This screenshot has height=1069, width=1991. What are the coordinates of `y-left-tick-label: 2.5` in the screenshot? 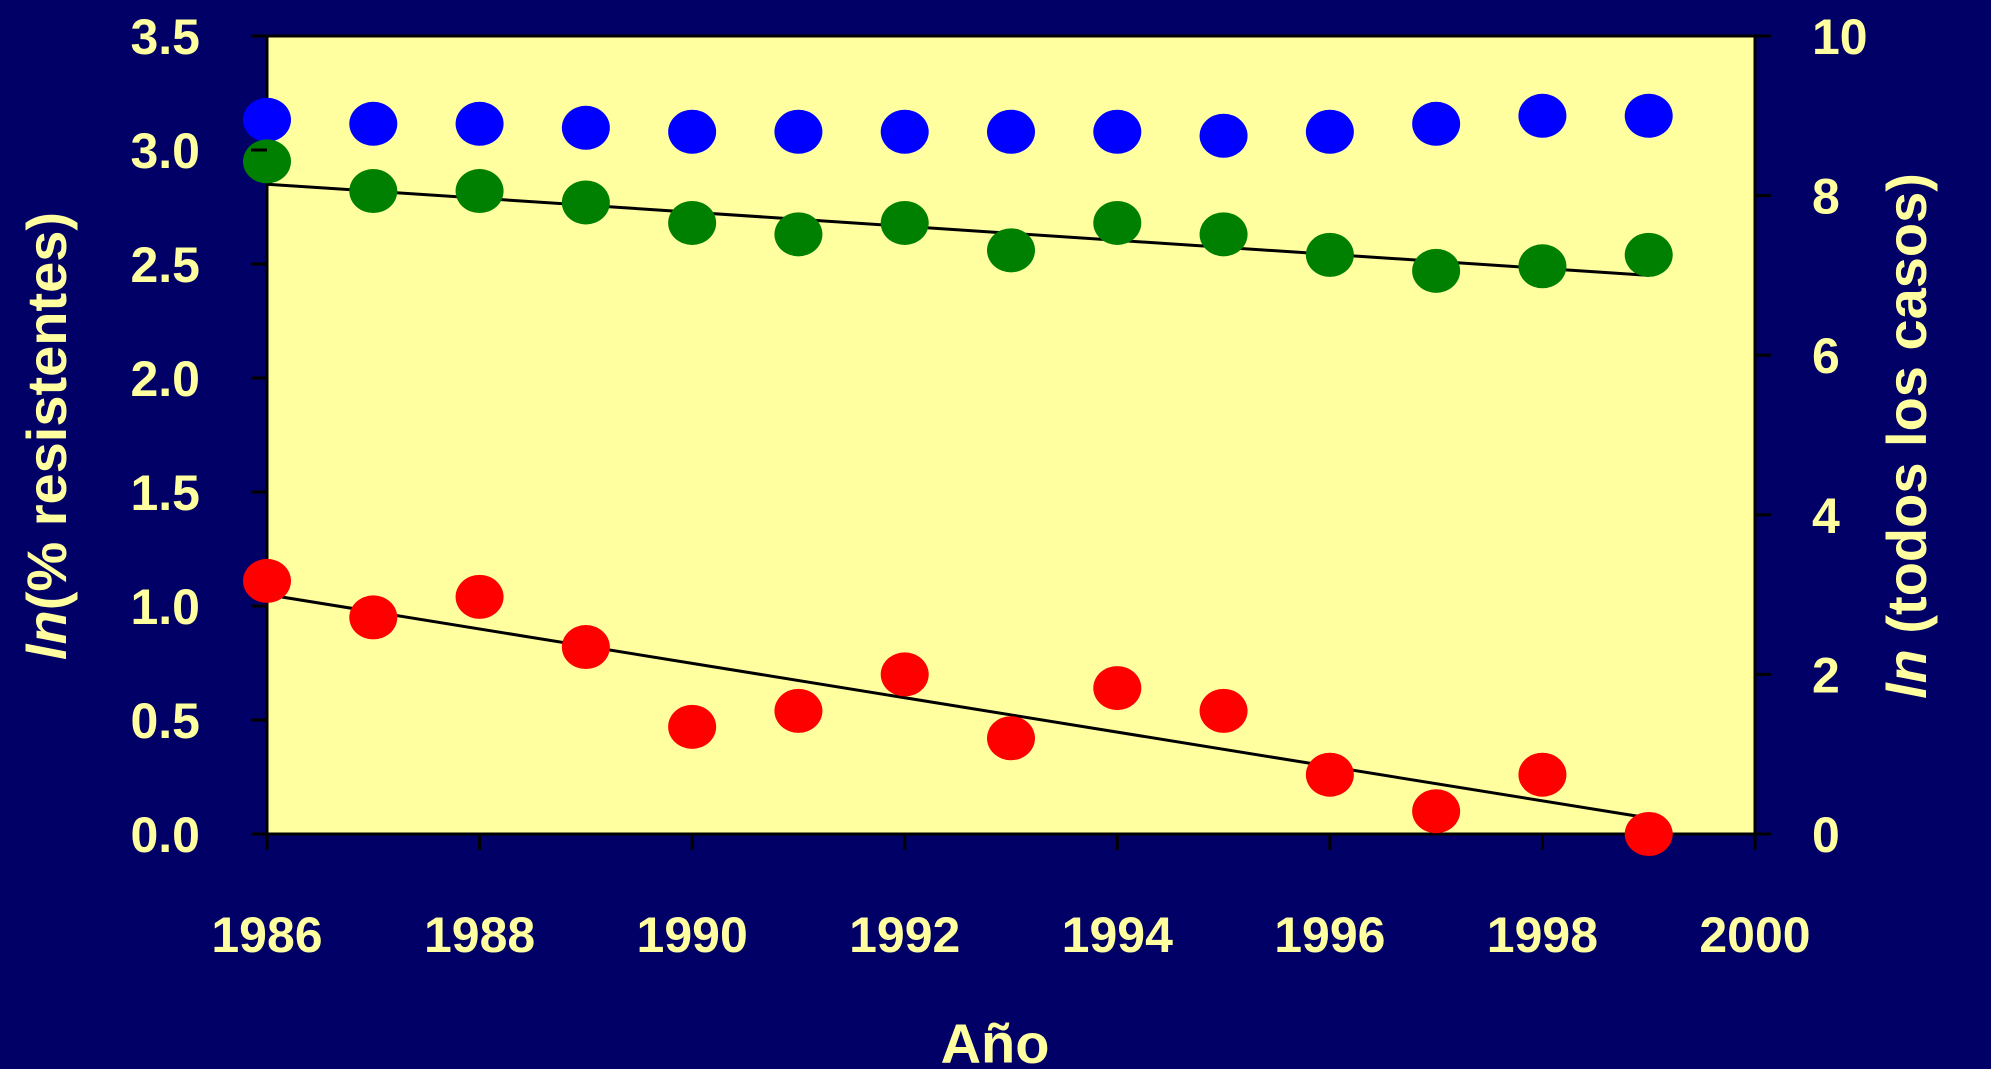 It's located at (165, 265).